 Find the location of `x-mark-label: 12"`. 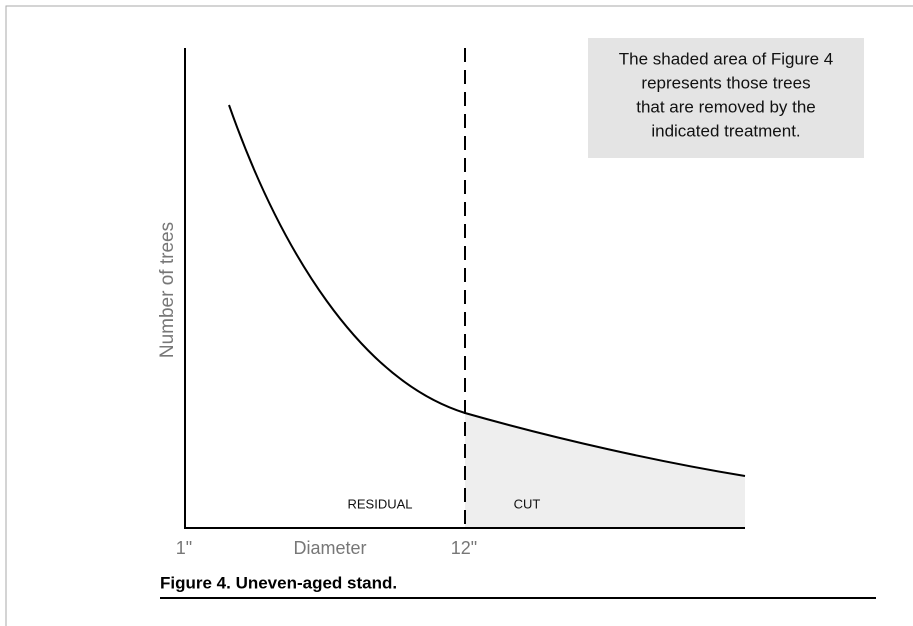

x-mark-label: 12" is located at coordinates (464, 548).